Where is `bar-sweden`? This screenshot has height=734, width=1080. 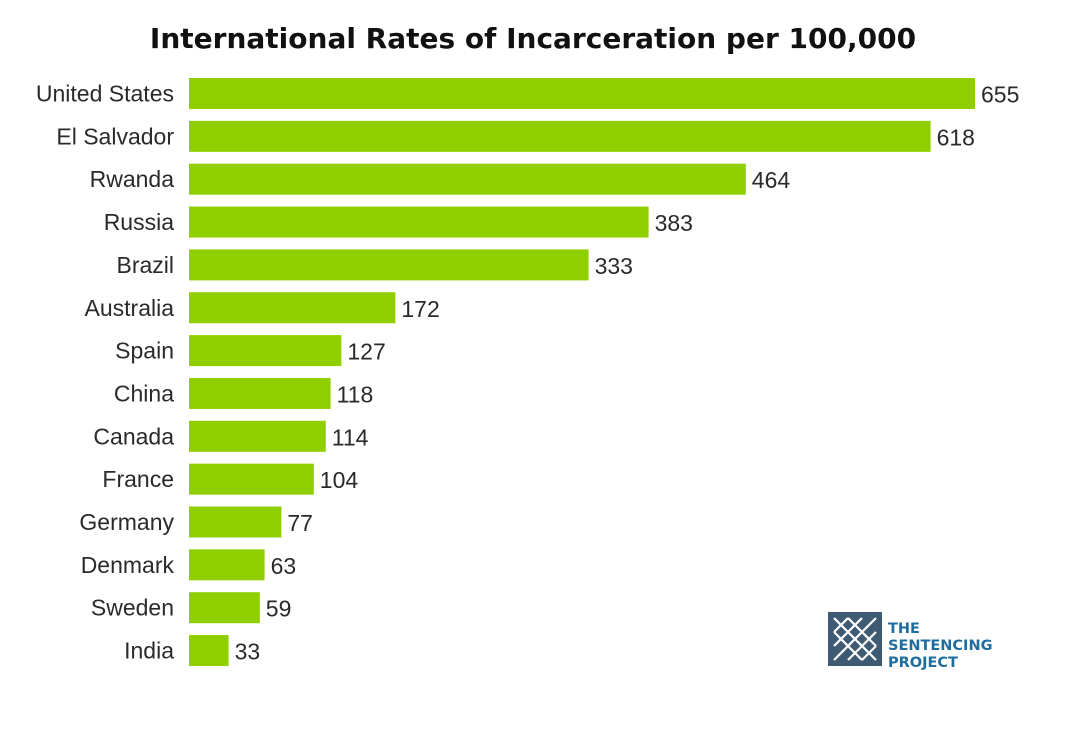 bar-sweden is located at coordinates (224, 608).